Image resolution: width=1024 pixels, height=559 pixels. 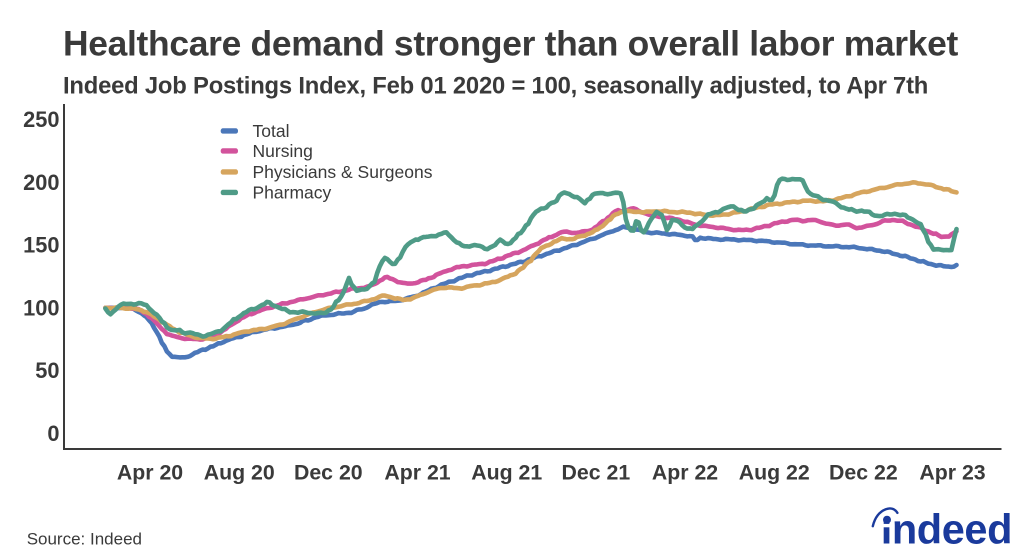 I want to click on svg-text: Apr 22, so click(x=685, y=472).